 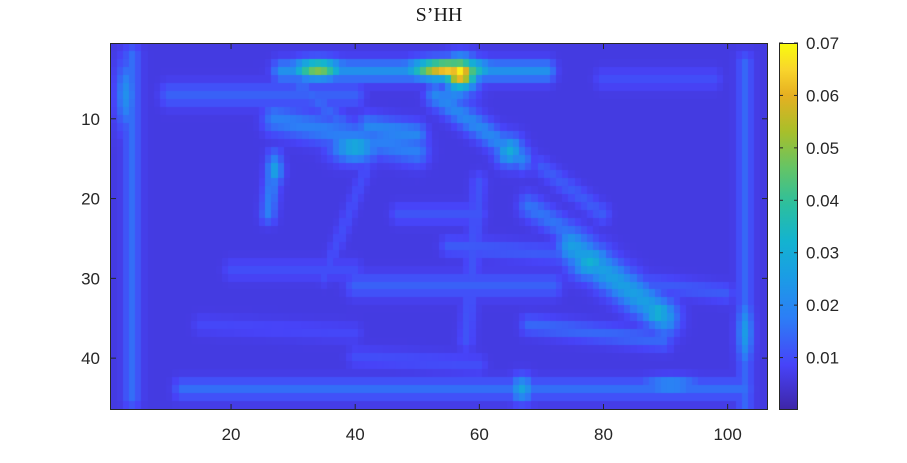 I want to click on colorbar-tick-label: 0.05, so click(x=822, y=148).